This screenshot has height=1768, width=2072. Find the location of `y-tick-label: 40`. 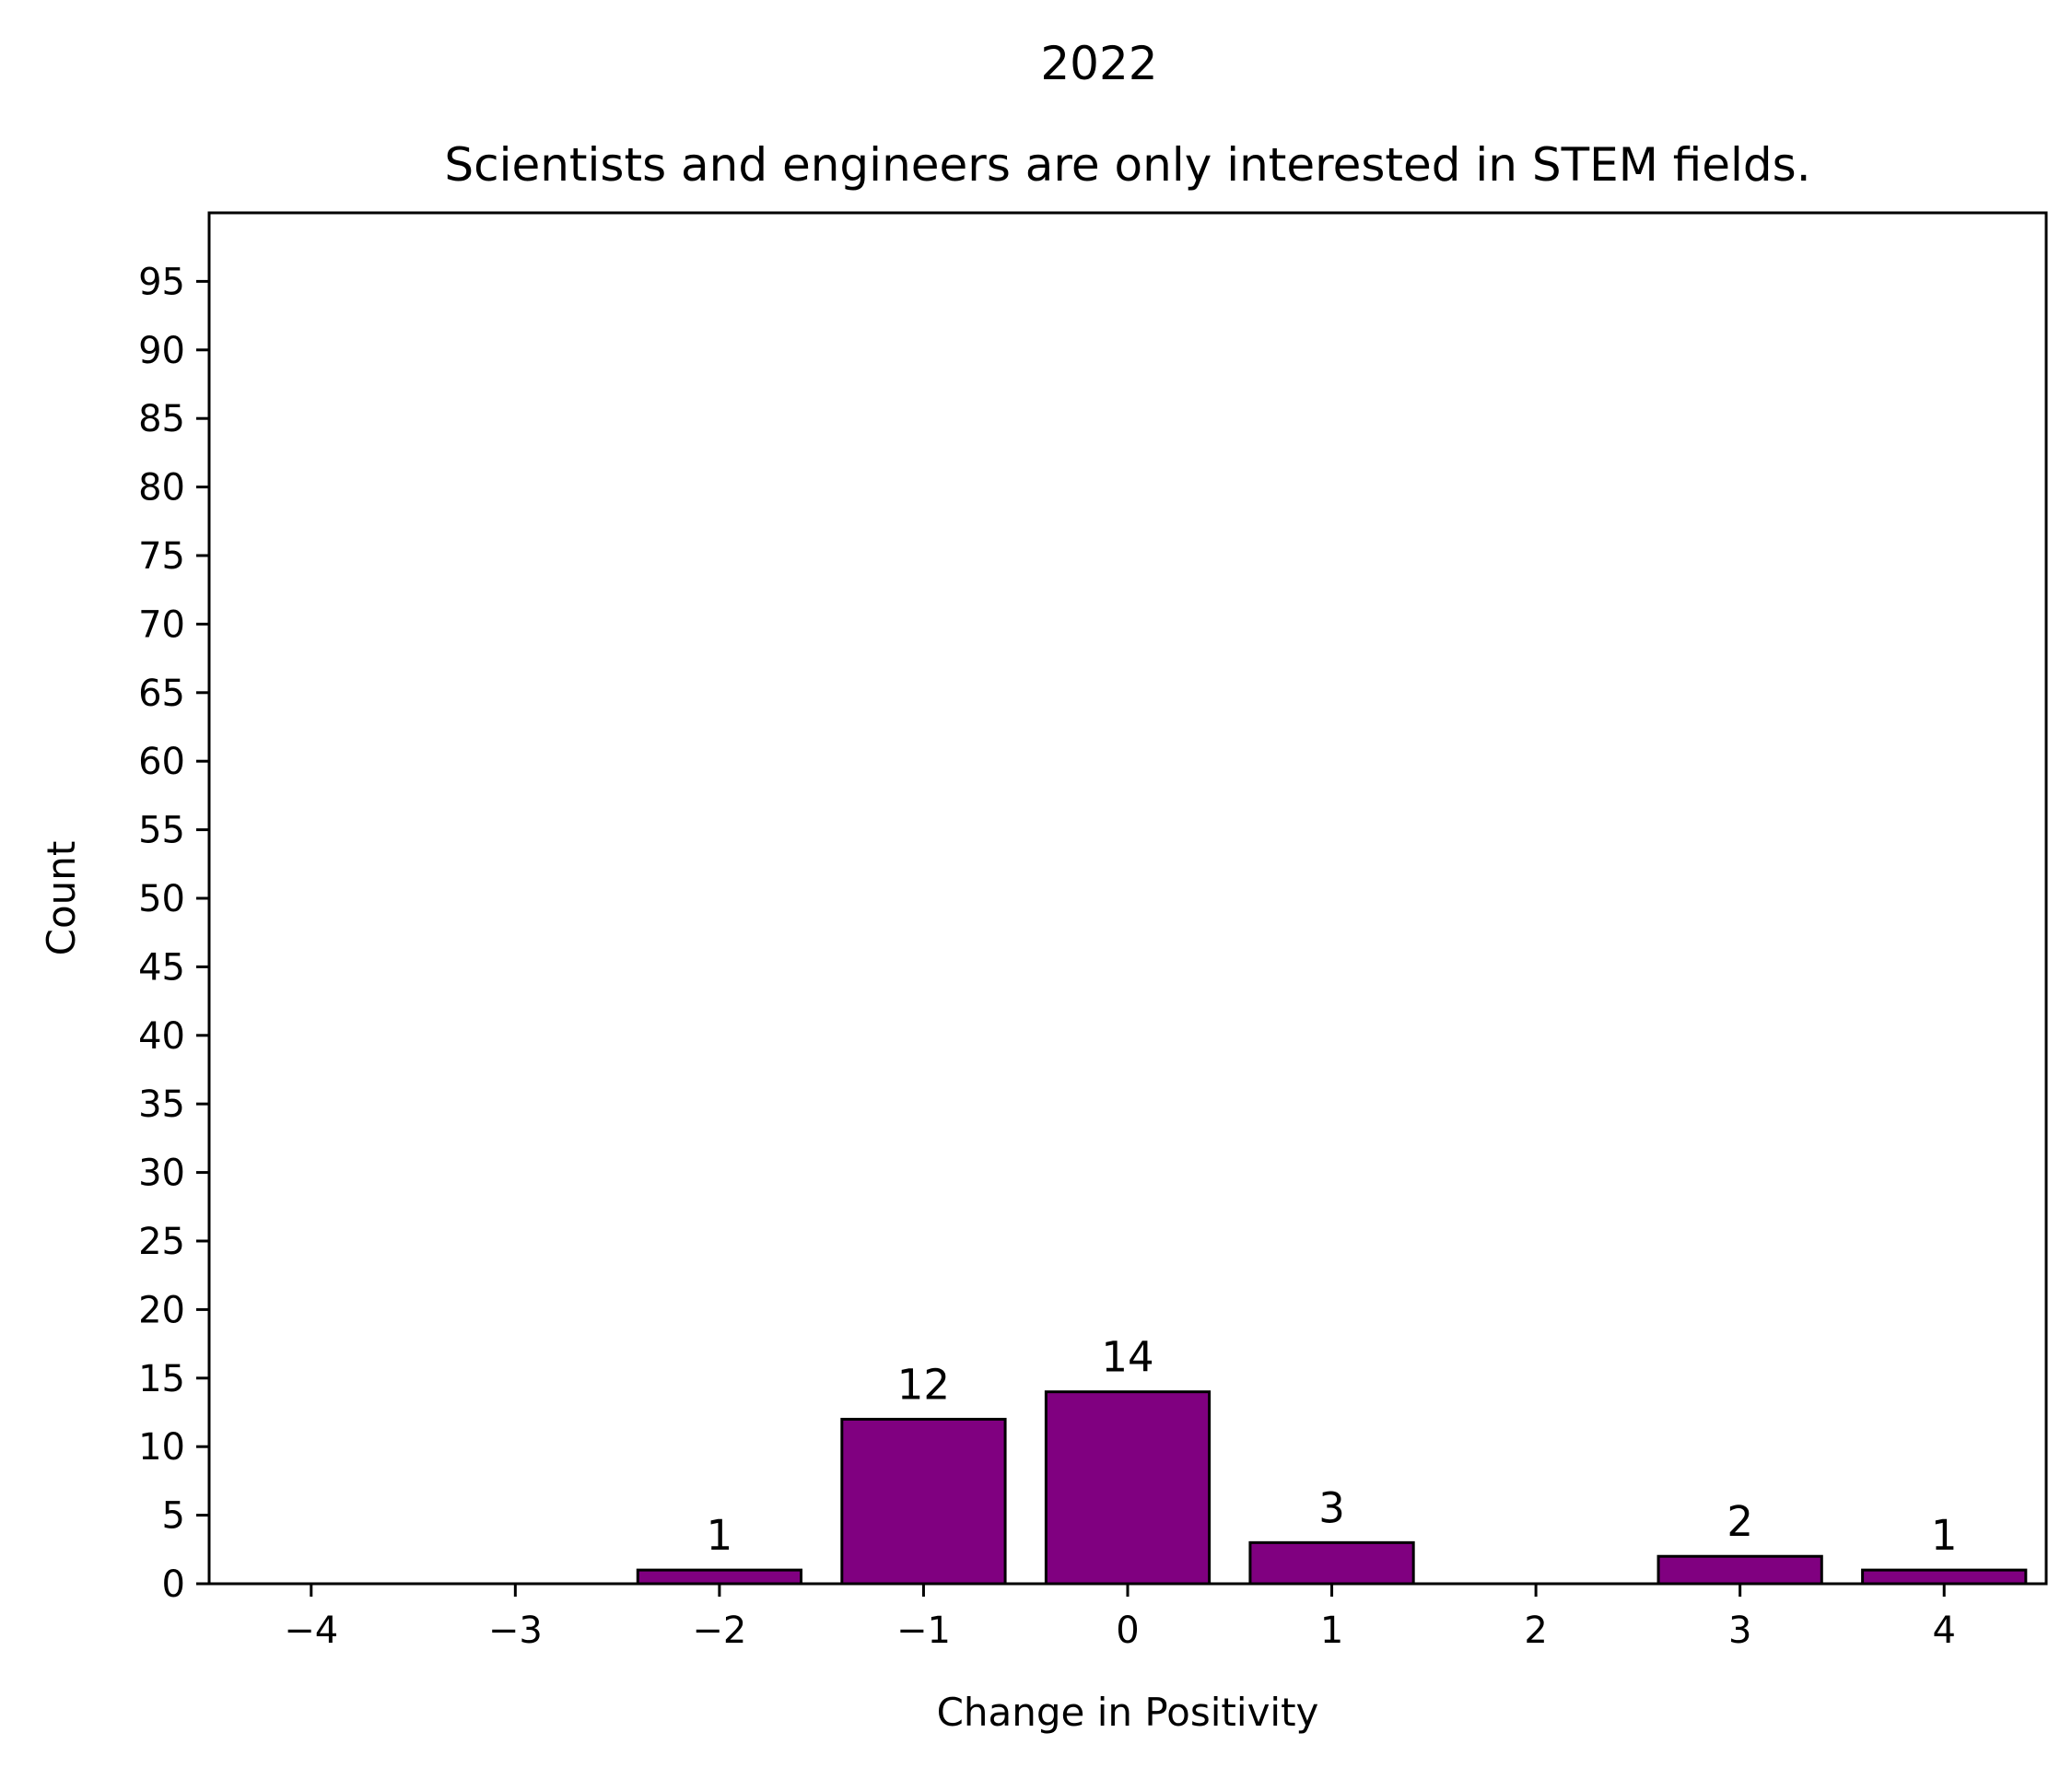

y-tick-label: 40 is located at coordinates (161, 1036).